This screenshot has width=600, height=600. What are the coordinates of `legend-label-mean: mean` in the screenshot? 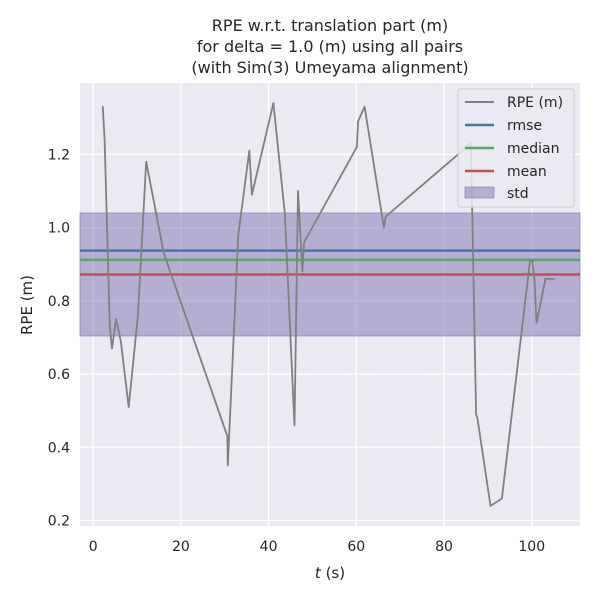 It's located at (527, 172).